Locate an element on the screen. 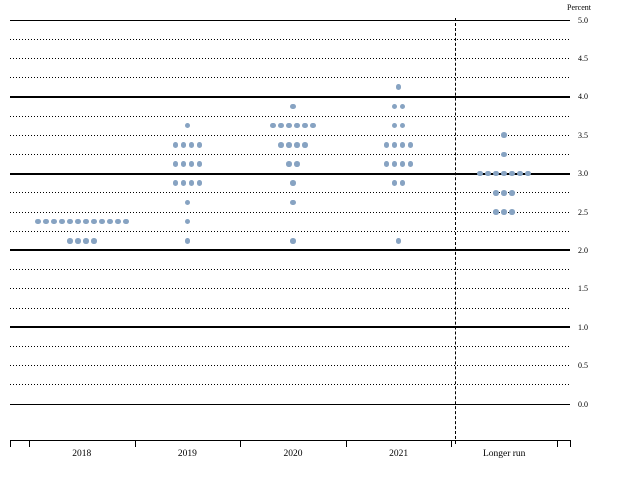 The height and width of the screenshot is (477, 618). longer-run-separator is located at coordinates (456, 231).